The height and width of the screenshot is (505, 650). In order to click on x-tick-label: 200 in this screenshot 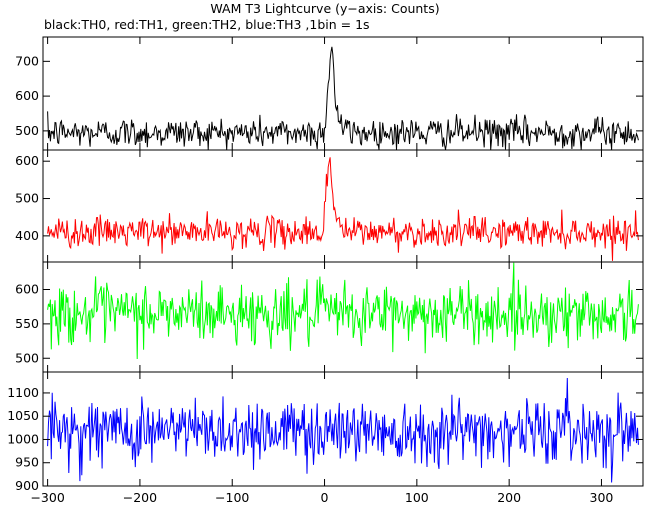, I will do `click(509, 497)`.